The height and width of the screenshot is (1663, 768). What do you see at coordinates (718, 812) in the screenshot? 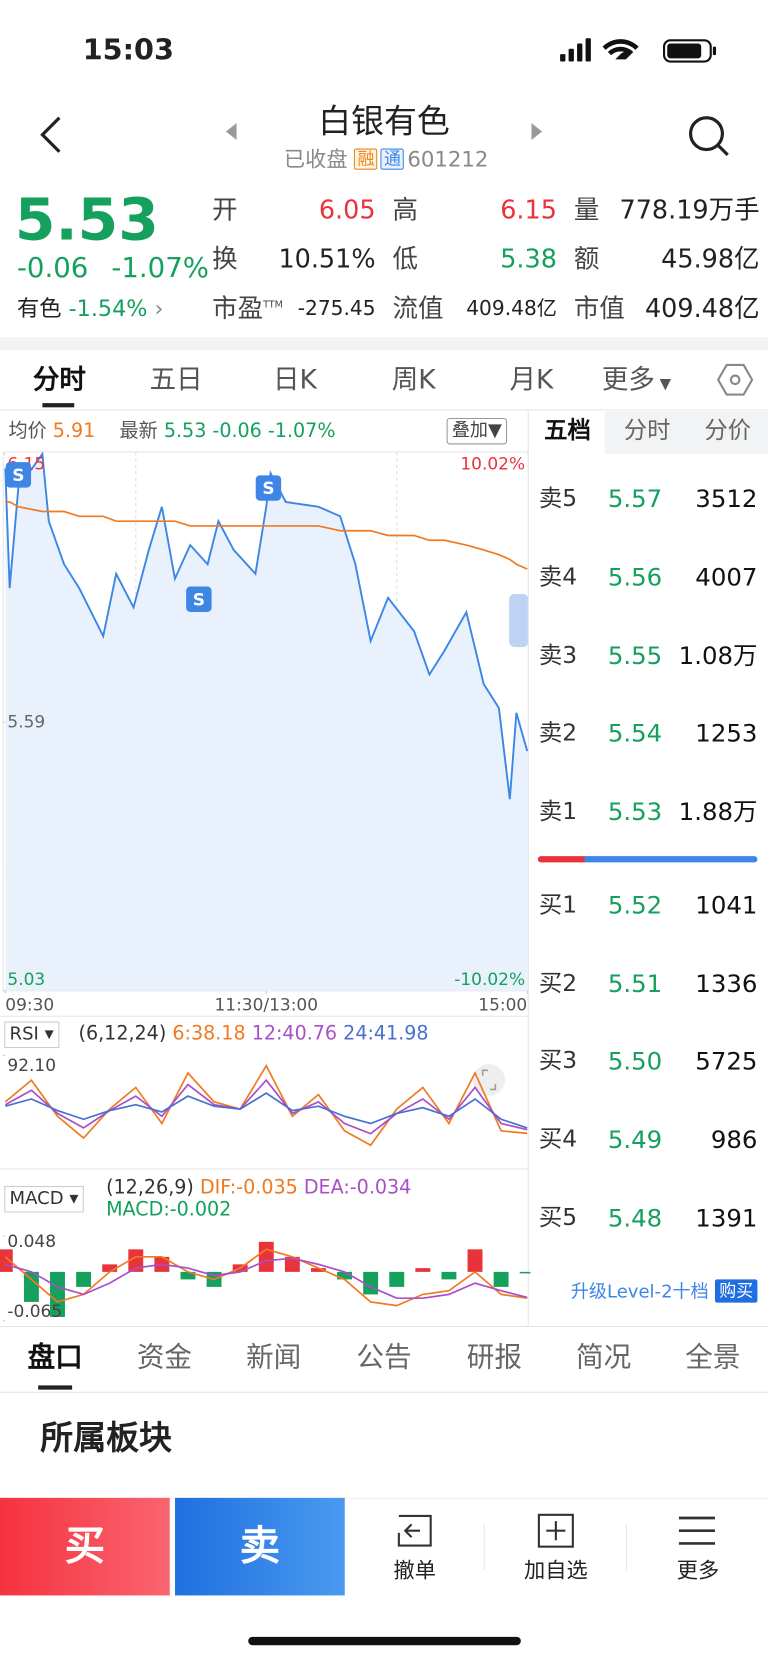
I see `level-volume: 1.88万` at bounding box center [718, 812].